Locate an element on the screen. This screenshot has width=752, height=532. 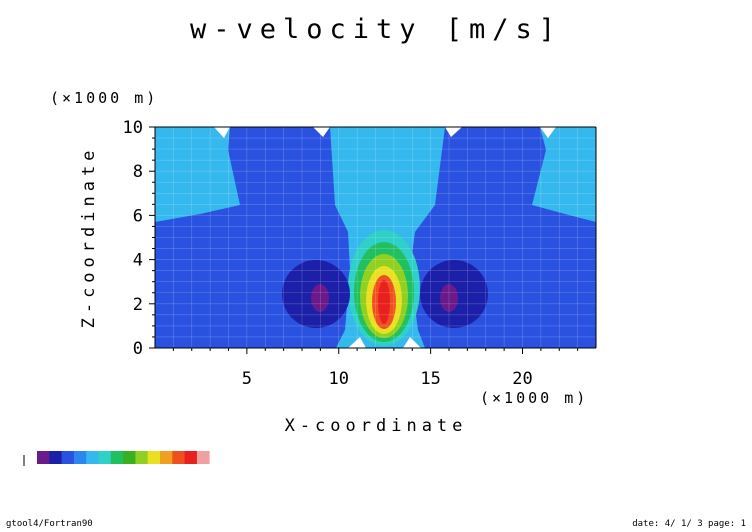
y-axis: 0 2 4 6 8 10 is located at coordinates (139, 238).